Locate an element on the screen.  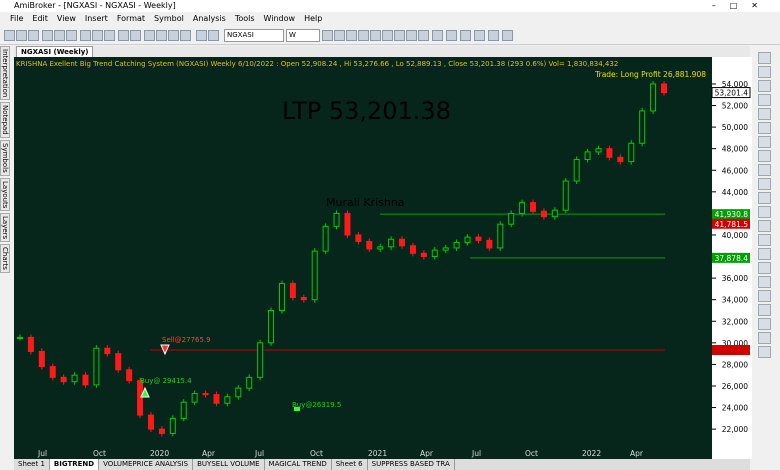
sheet-tab: BUYSELL VOLUME is located at coordinates (229, 464).